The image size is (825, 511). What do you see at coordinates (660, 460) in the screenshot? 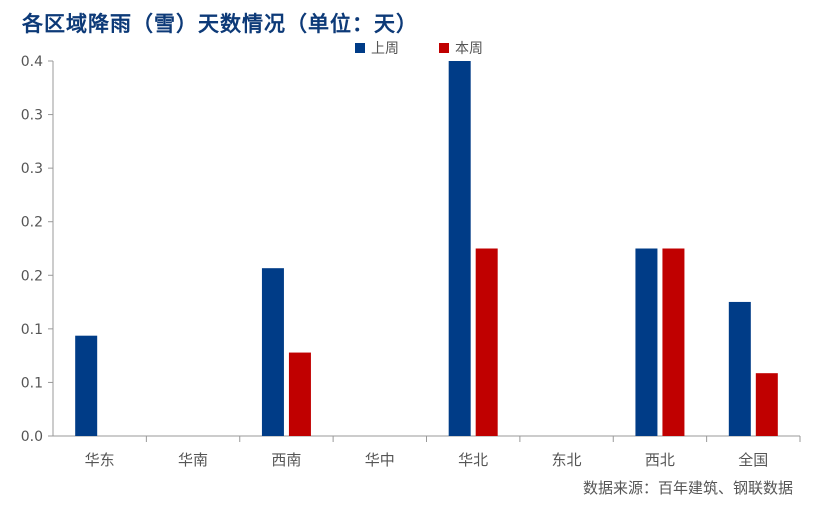
I see `x-tick-label: 西北` at bounding box center [660, 460].